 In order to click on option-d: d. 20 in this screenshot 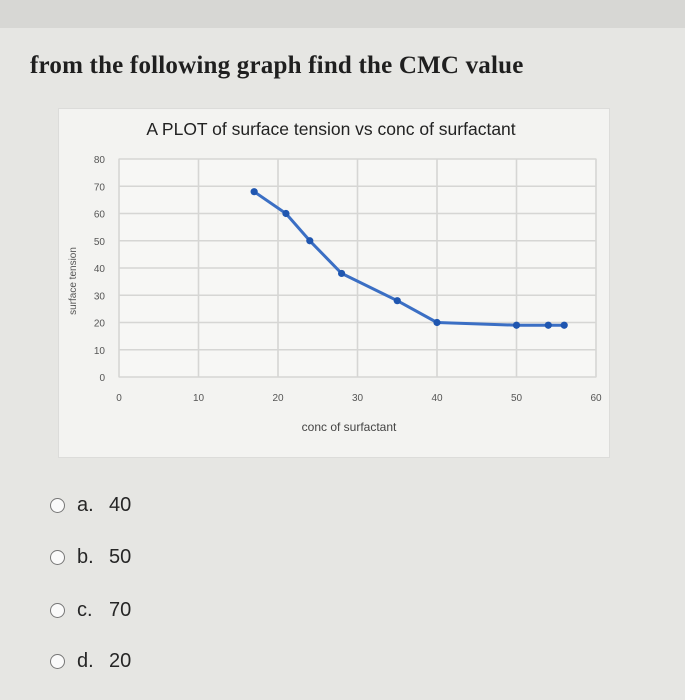, I will do `click(120, 661)`.